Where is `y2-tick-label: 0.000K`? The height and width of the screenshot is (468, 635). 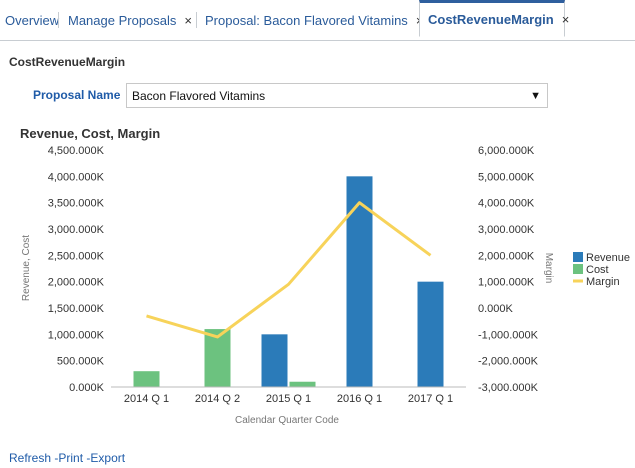
y2-tick-label: 0.000K is located at coordinates (496, 309).